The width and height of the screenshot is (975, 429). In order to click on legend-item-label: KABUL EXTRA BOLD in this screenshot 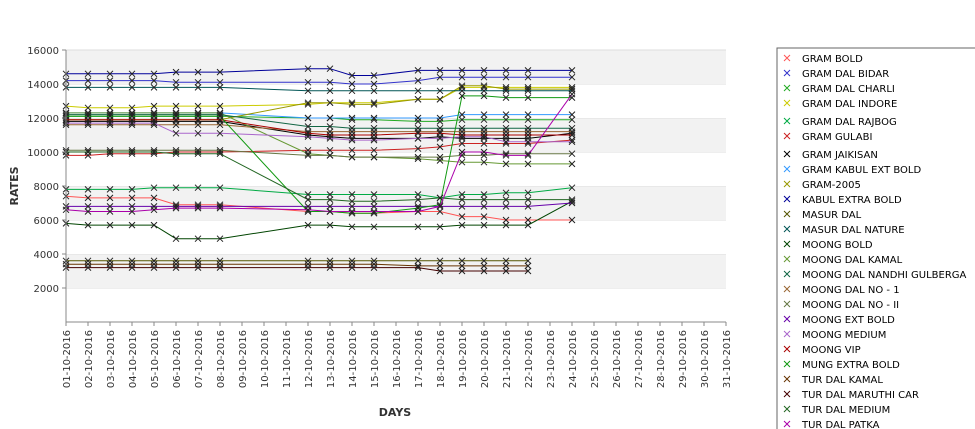, I will do `click(852, 200)`.